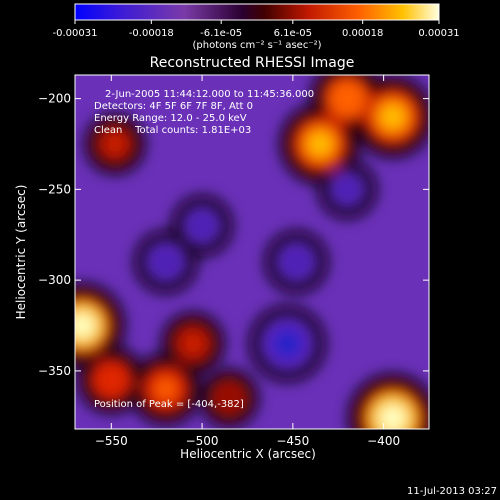 The height and width of the screenshot is (500, 500). Describe the element at coordinates (252, 63) in the screenshot. I see `plot-title: Reconstructed RHESSI Image` at that location.